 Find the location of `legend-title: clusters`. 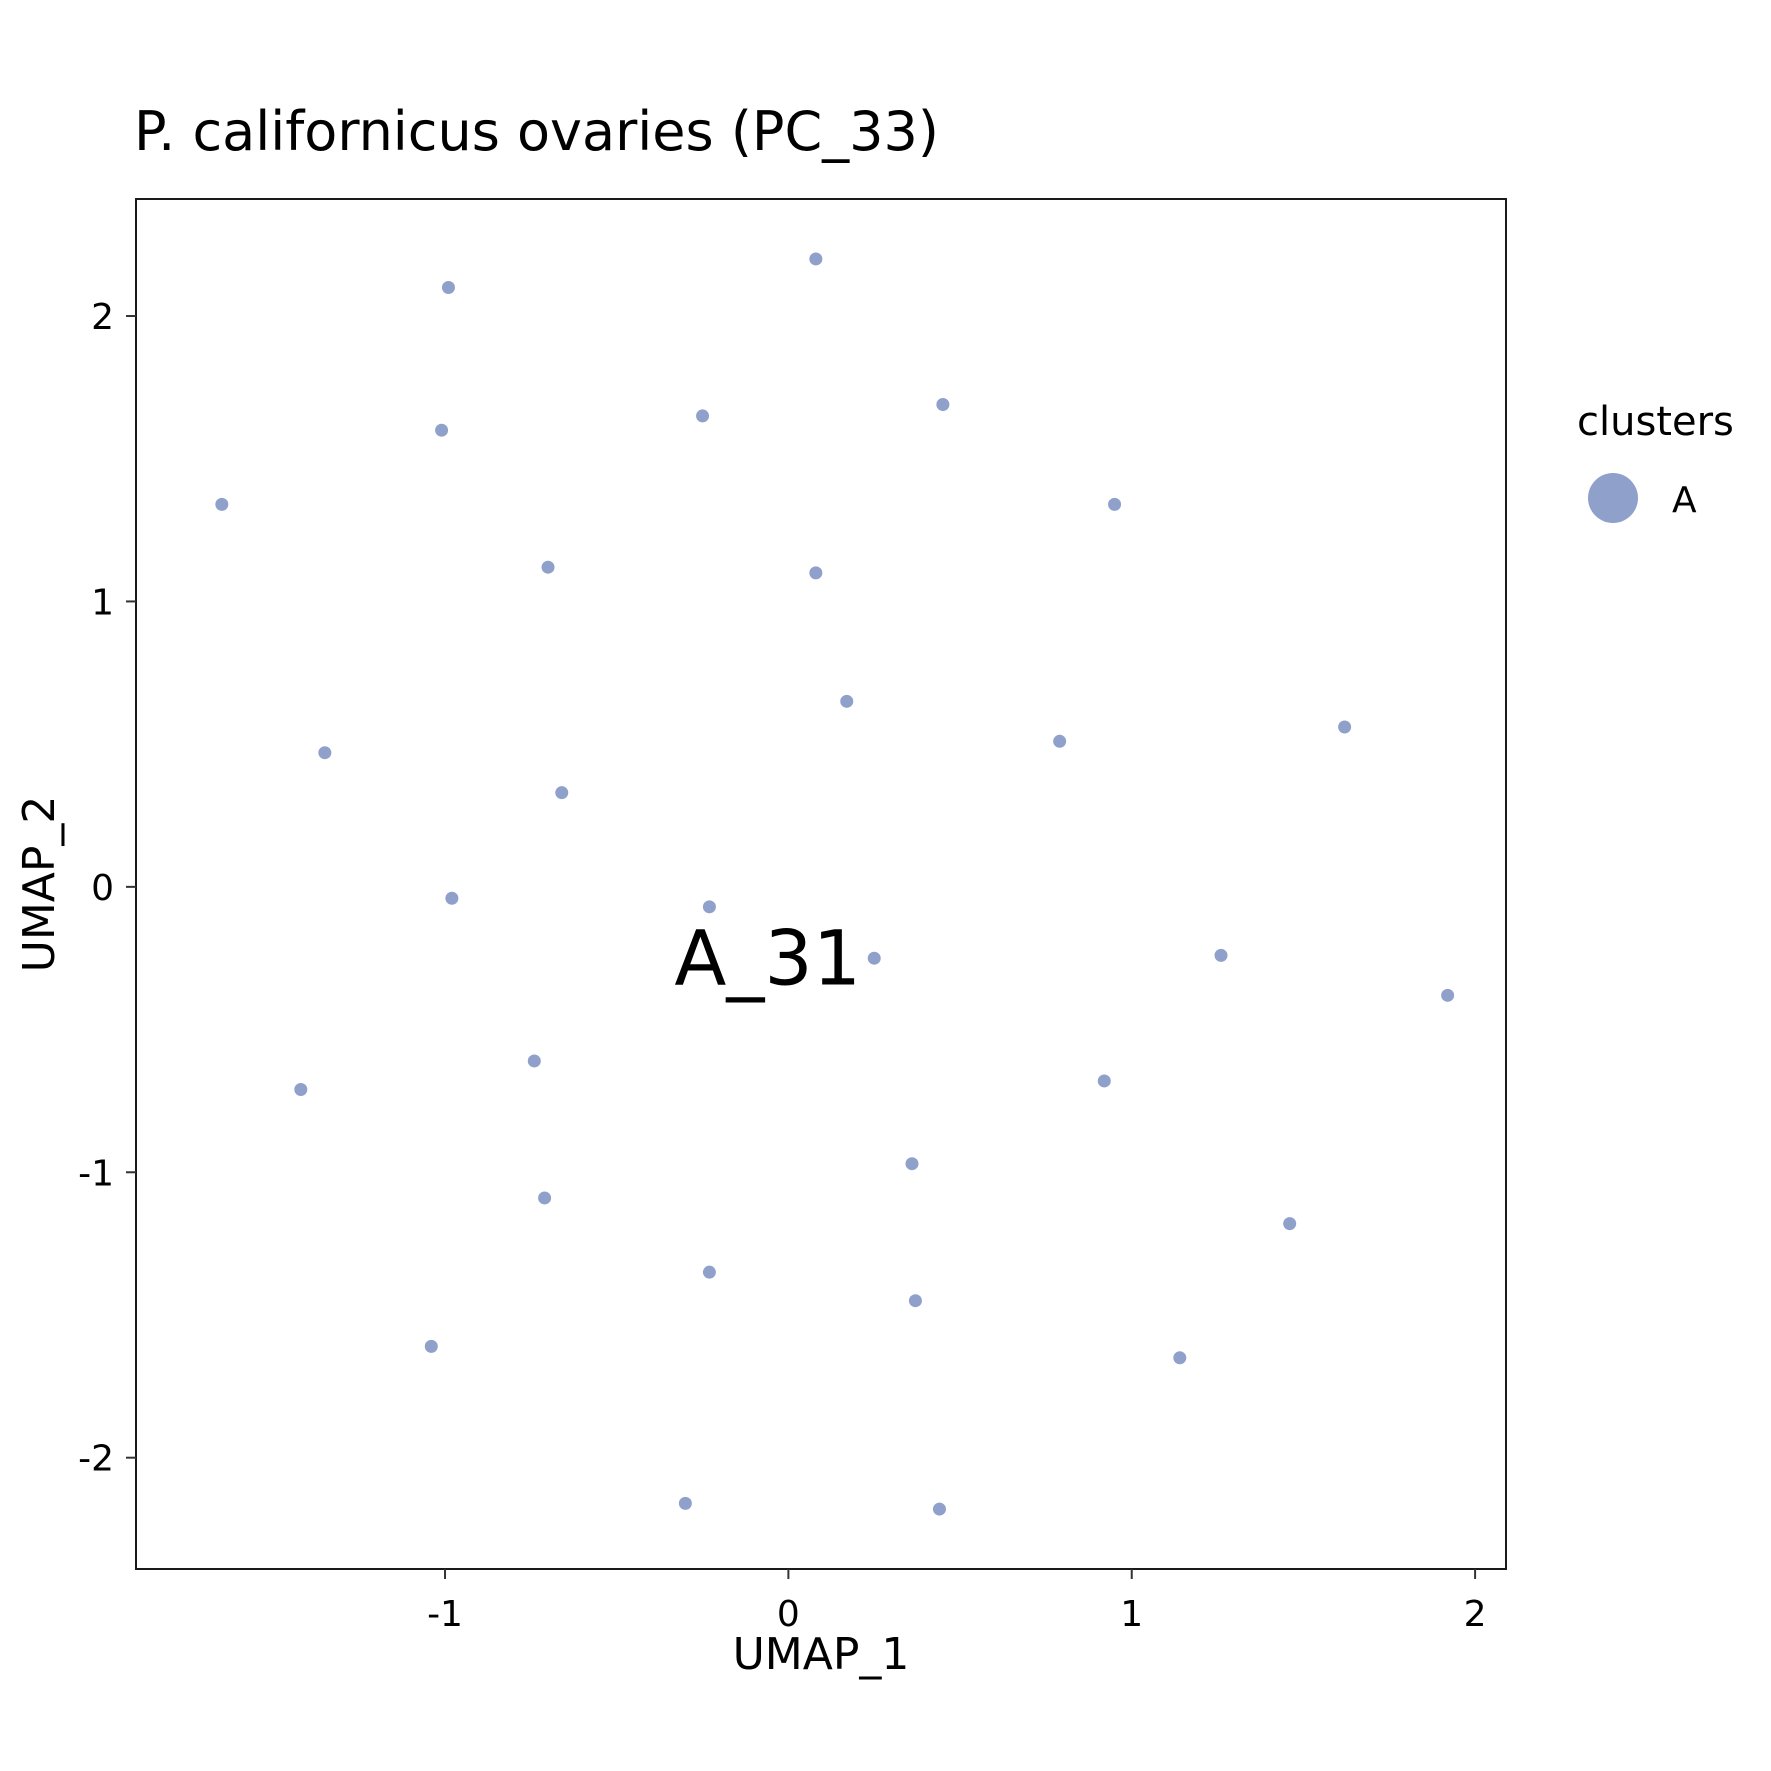

legend-title: clusters is located at coordinates (1655, 422).